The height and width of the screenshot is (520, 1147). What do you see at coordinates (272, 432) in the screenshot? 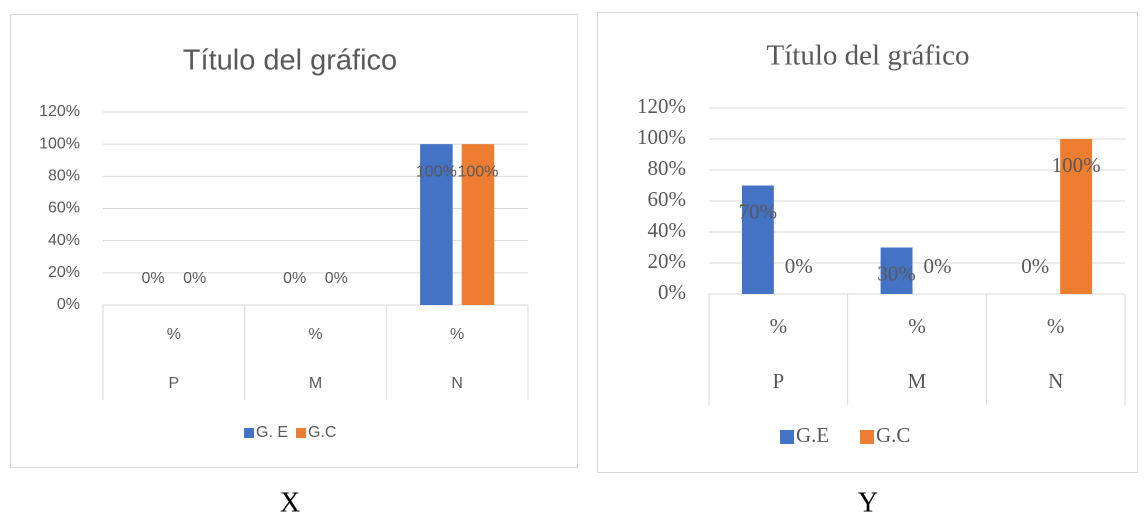
I see `legend-label: G. E` at bounding box center [272, 432].